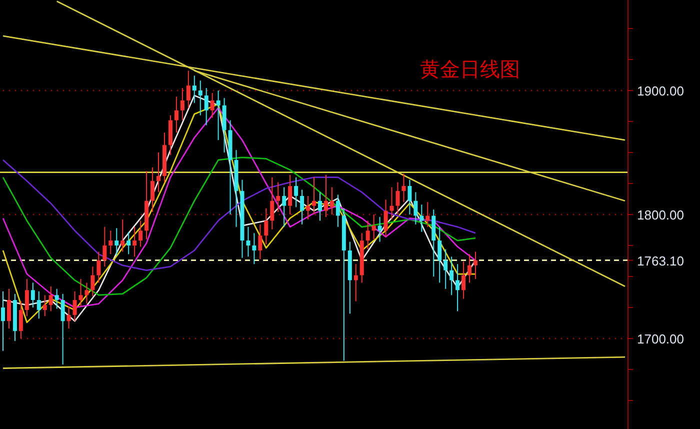 The image size is (700, 429). Describe the element at coordinates (660, 215) in the screenshot. I see `y-tick-label: 1800.00` at that location.